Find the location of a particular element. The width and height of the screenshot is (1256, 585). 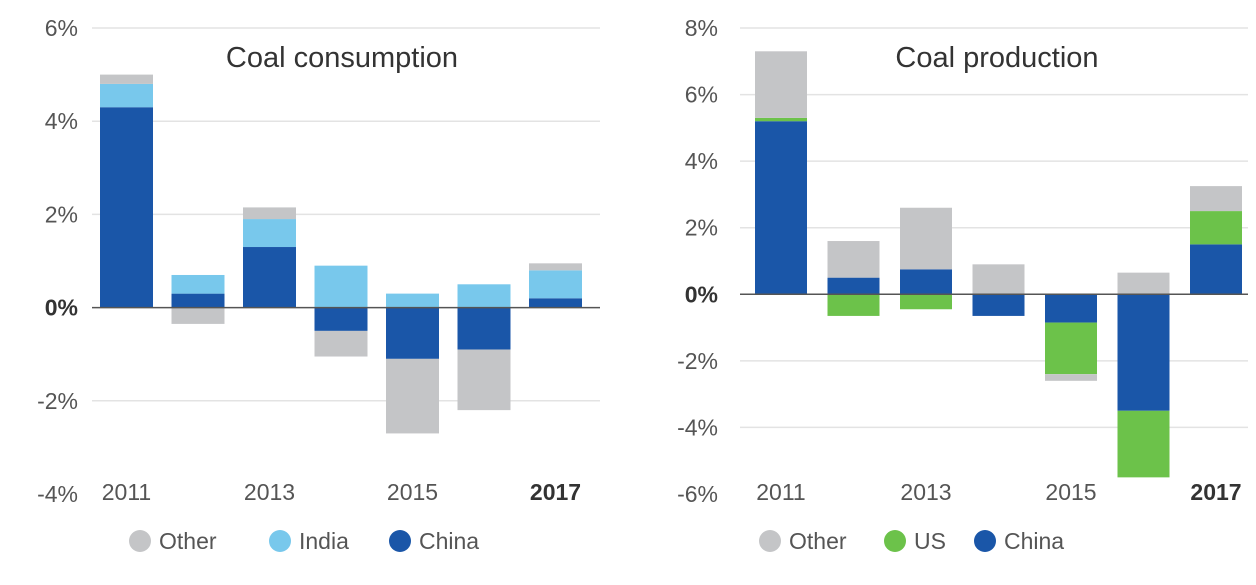

chart-1-bar-china-2012 is located at coordinates (198, 300).